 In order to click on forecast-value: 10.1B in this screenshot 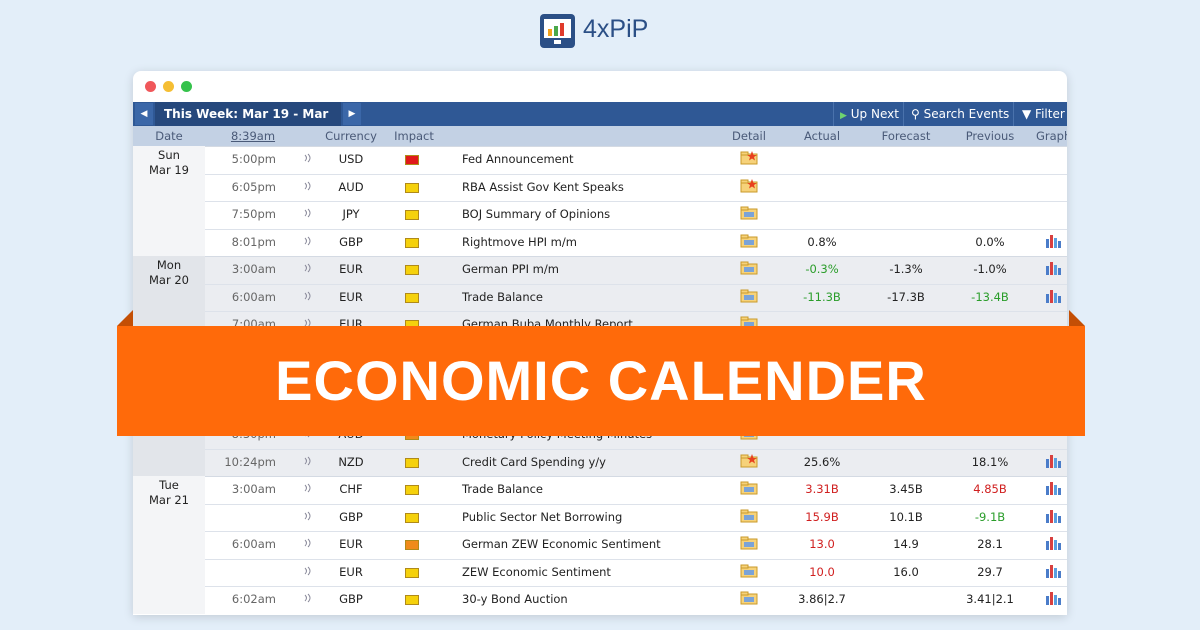, I will do `click(906, 516)`.